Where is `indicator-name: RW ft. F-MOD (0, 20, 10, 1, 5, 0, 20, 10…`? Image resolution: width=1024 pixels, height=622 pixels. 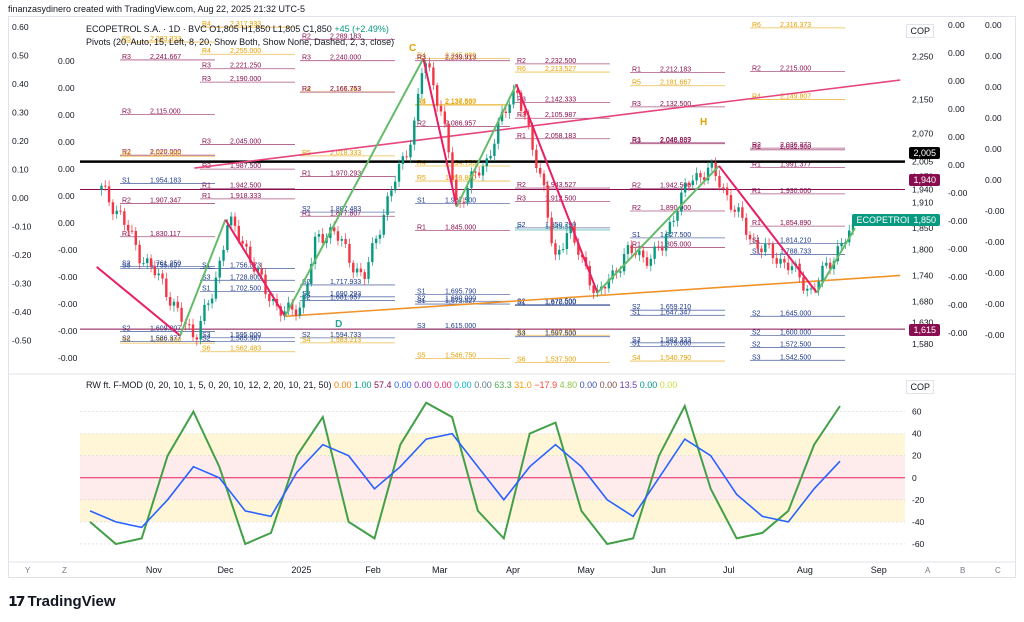
indicator-name: RW ft. F-MOD (0, 20, 10, 1, 5, 0, 20, 10… is located at coordinates (209, 385).